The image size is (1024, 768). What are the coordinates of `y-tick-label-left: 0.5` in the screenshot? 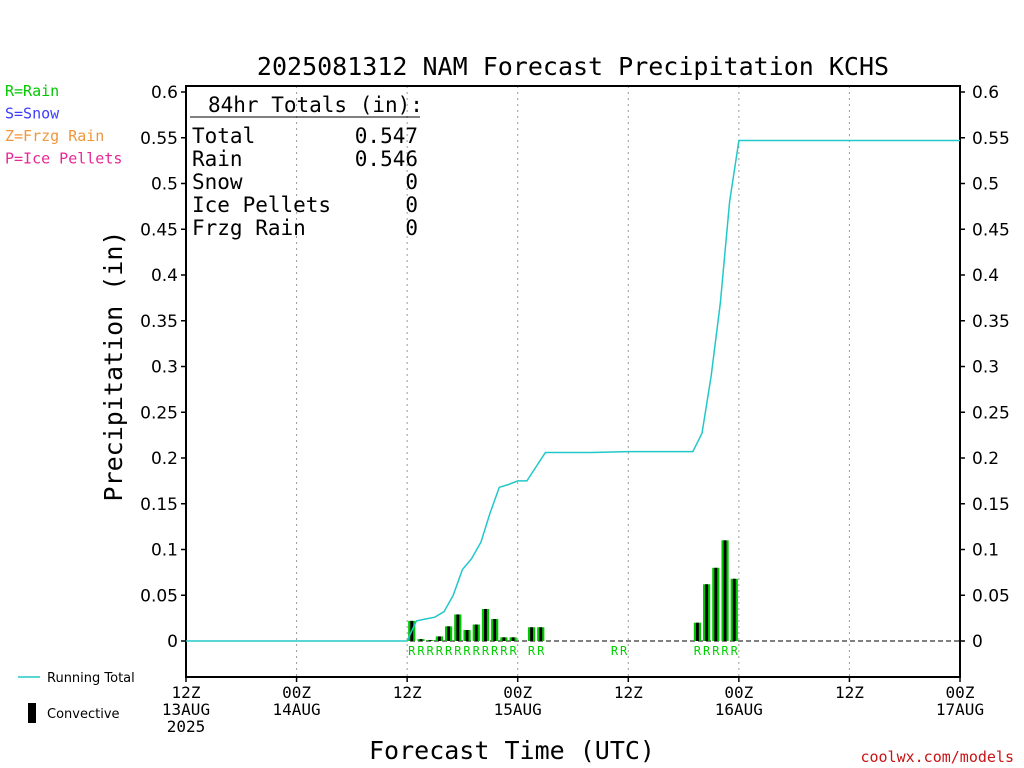 It's located at (164, 185).